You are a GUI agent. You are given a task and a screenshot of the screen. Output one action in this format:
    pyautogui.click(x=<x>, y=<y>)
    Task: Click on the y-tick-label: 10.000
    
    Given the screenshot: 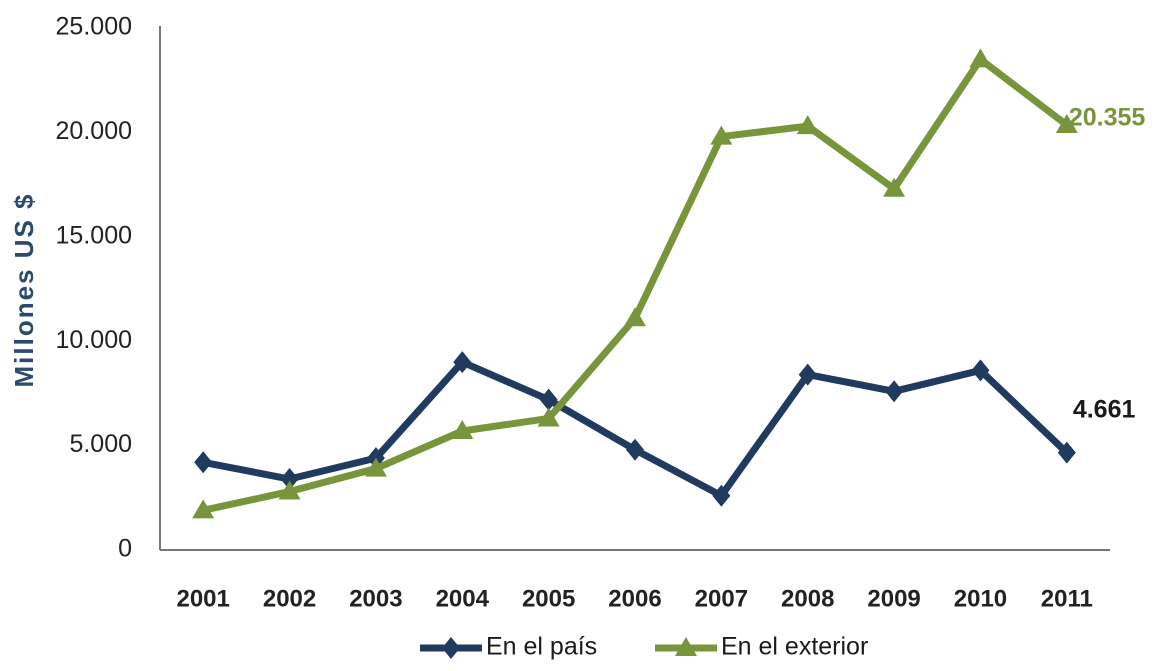 What is the action you would take?
    pyautogui.click(x=94, y=340)
    